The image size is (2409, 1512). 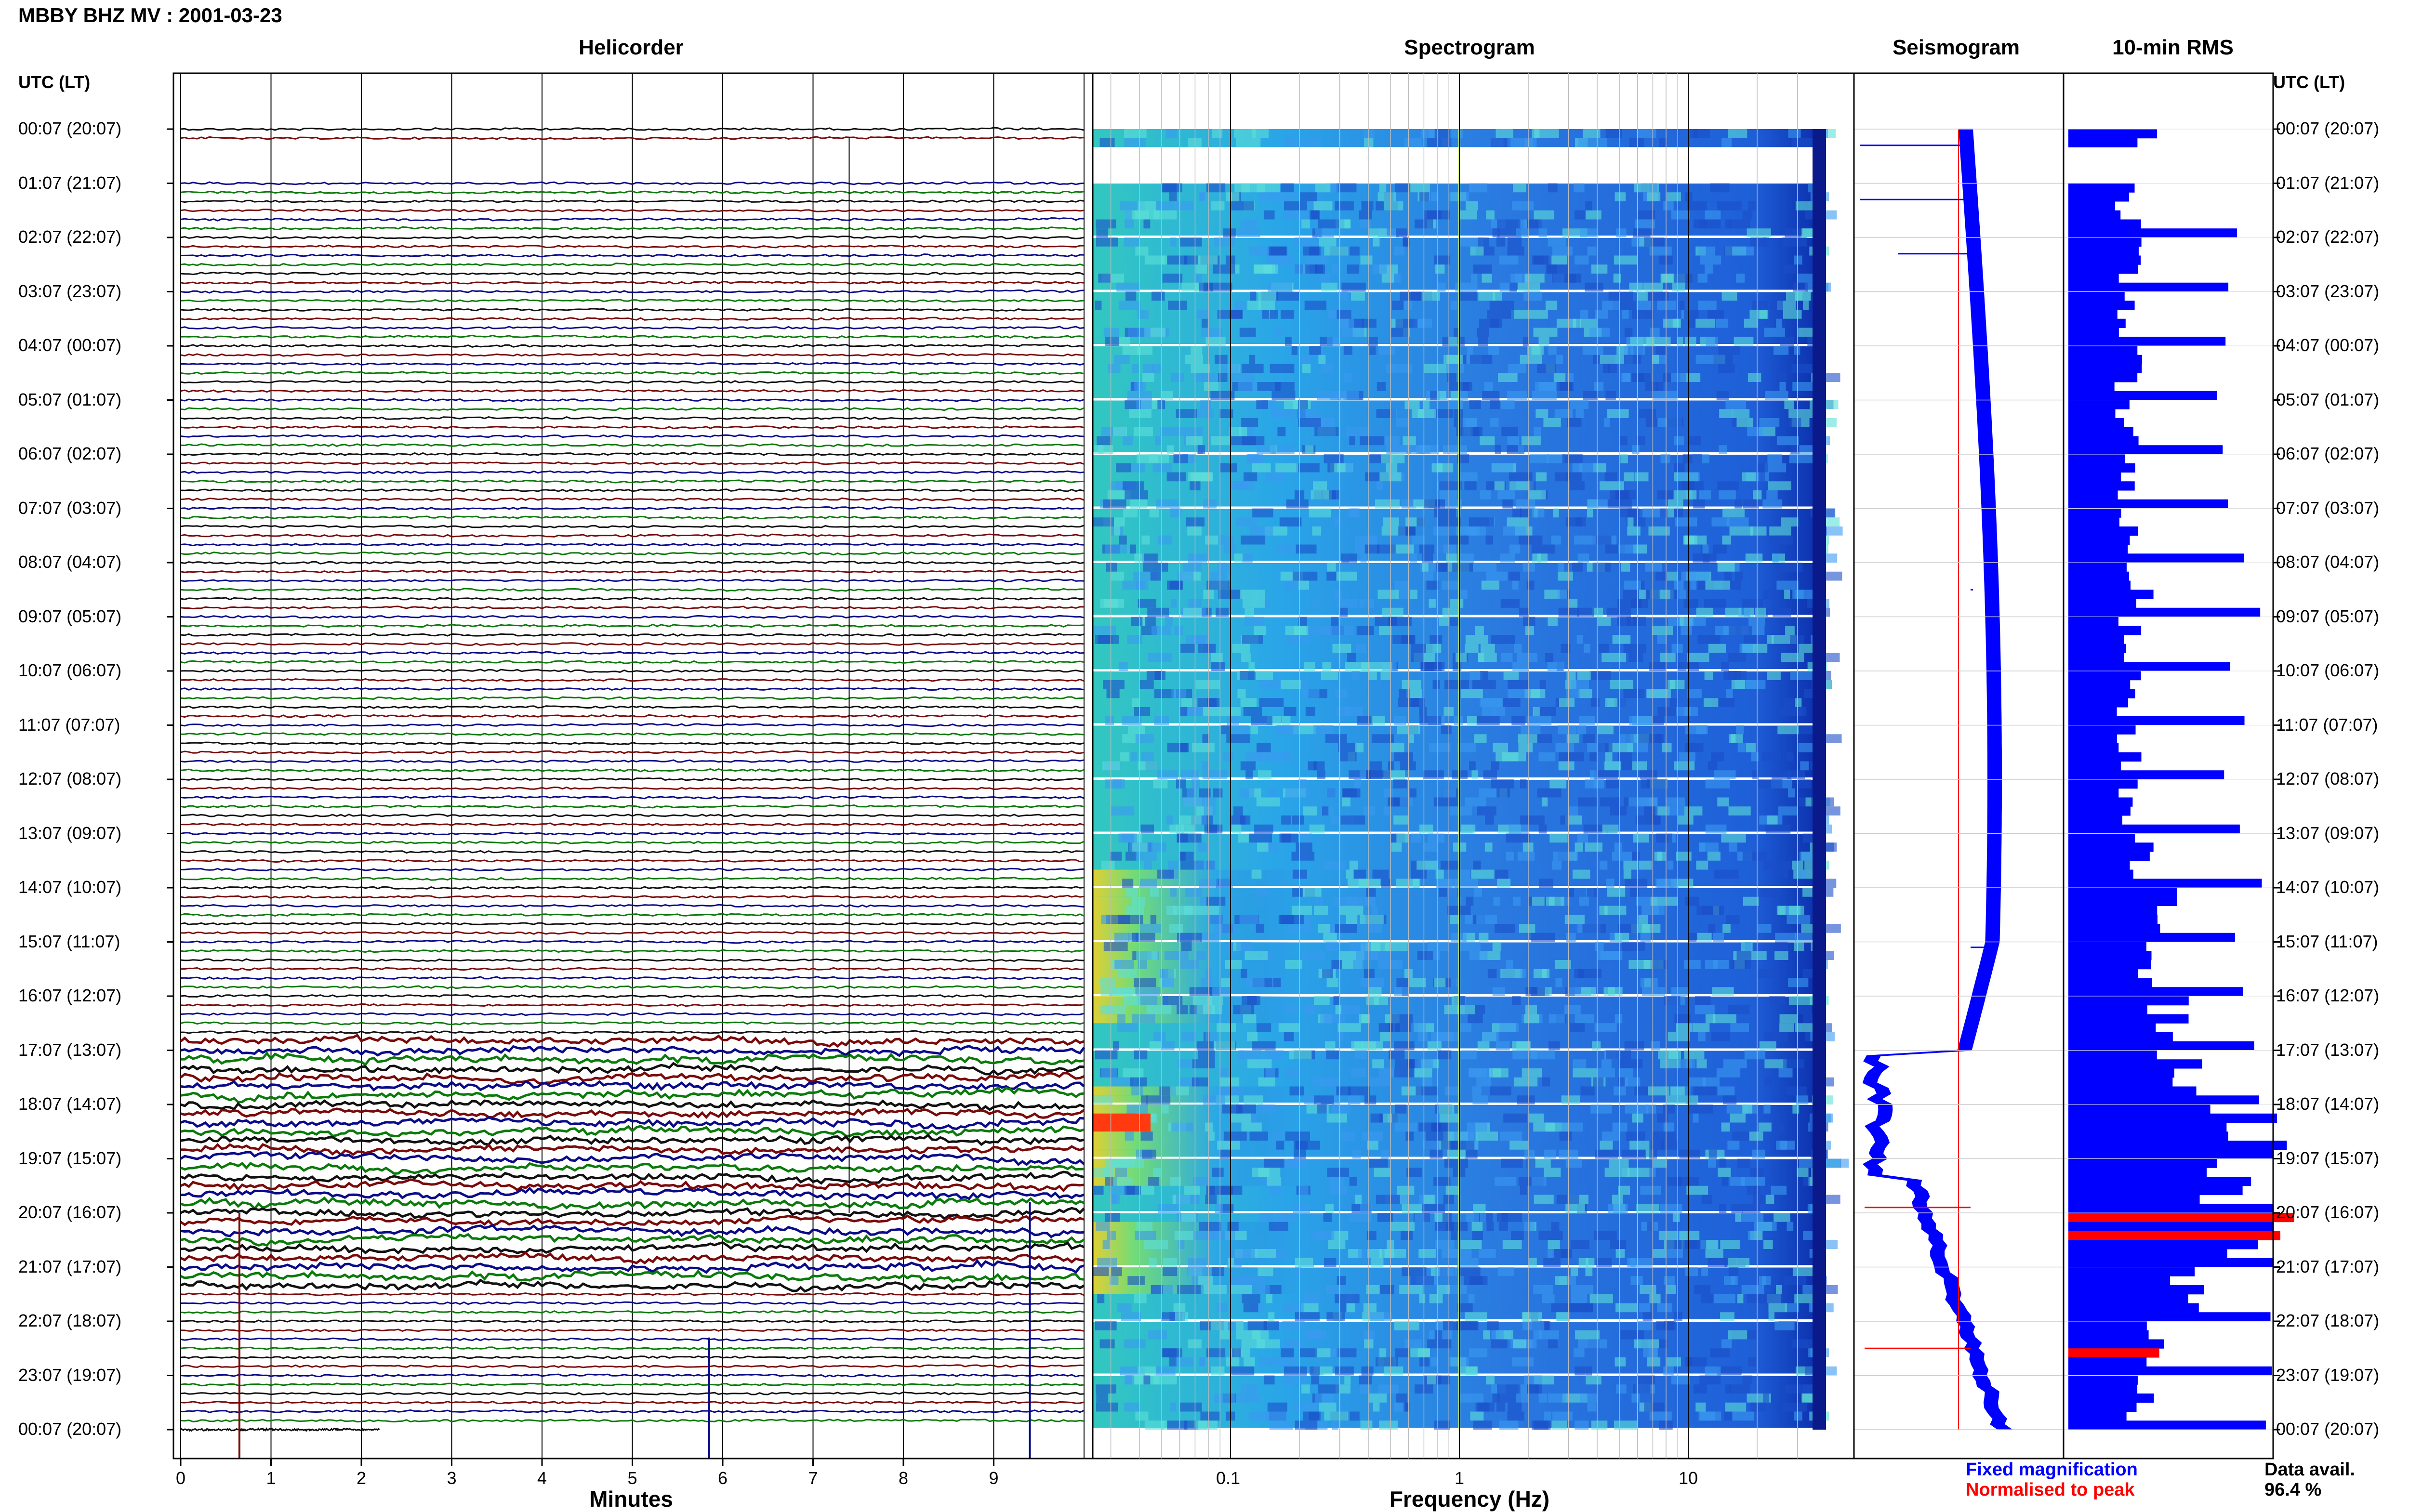 I want to click on helicorder-tick-label: 1, so click(x=271, y=1478).